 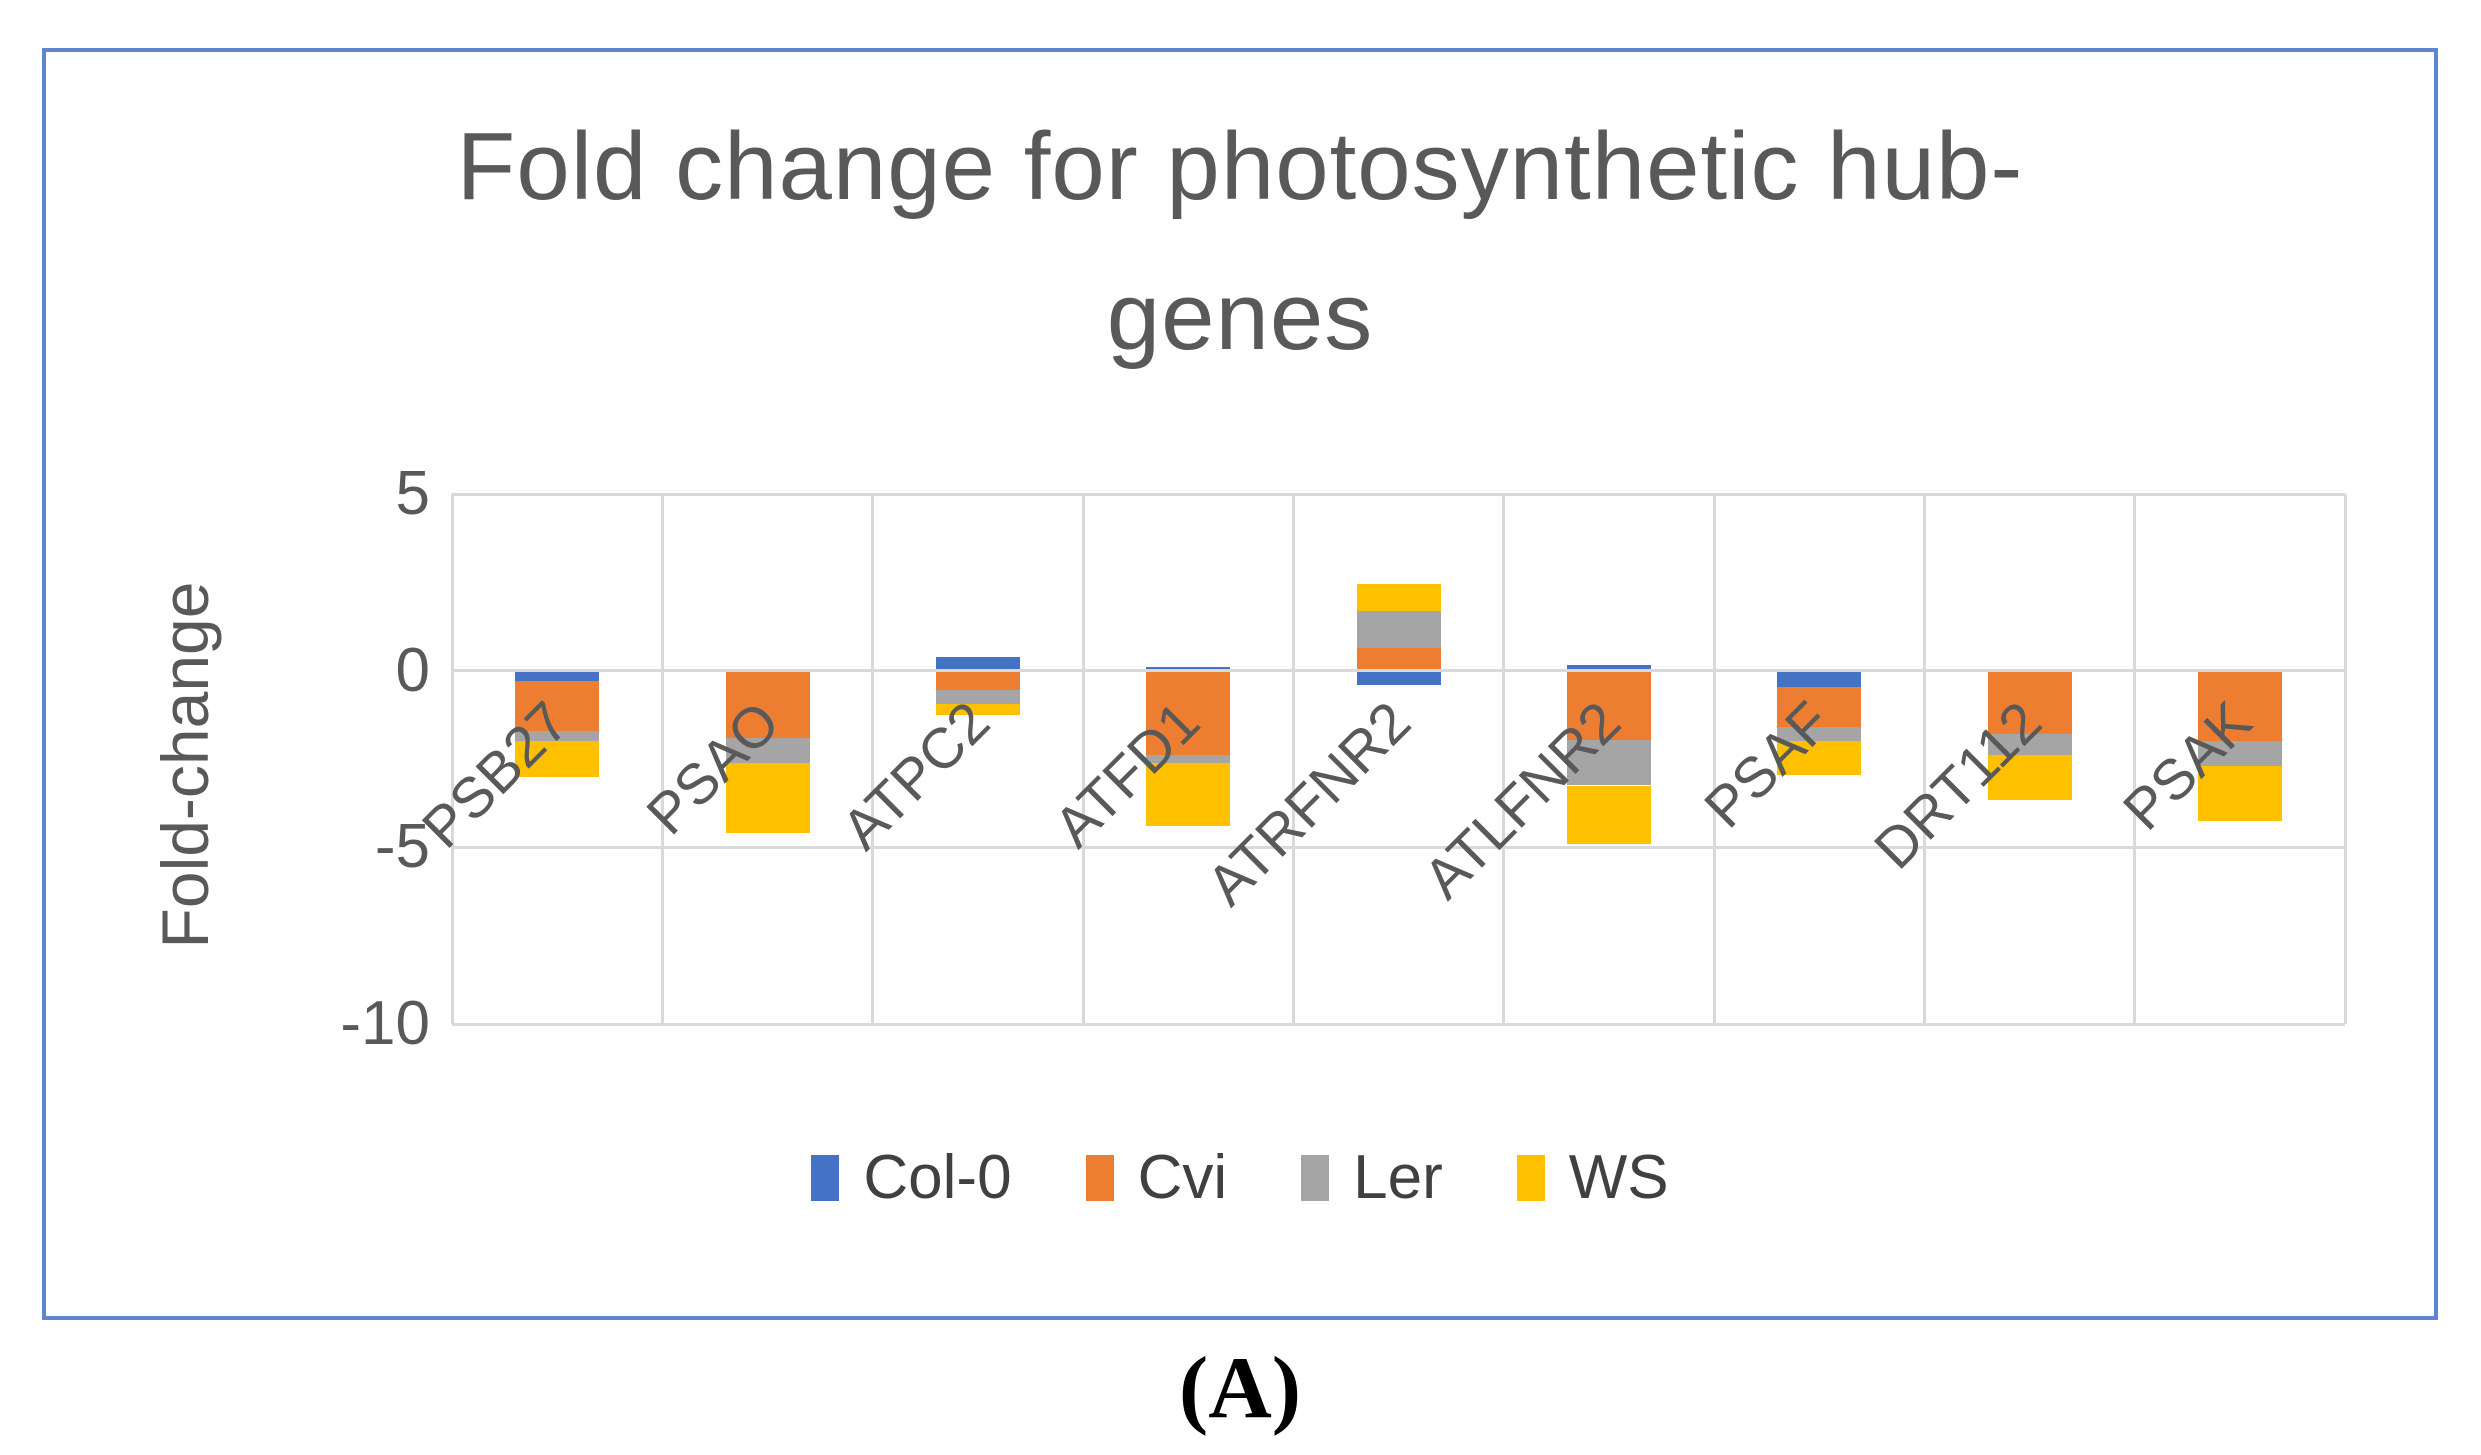 I want to click on bar-segment-psb27-ler, so click(x=557, y=736).